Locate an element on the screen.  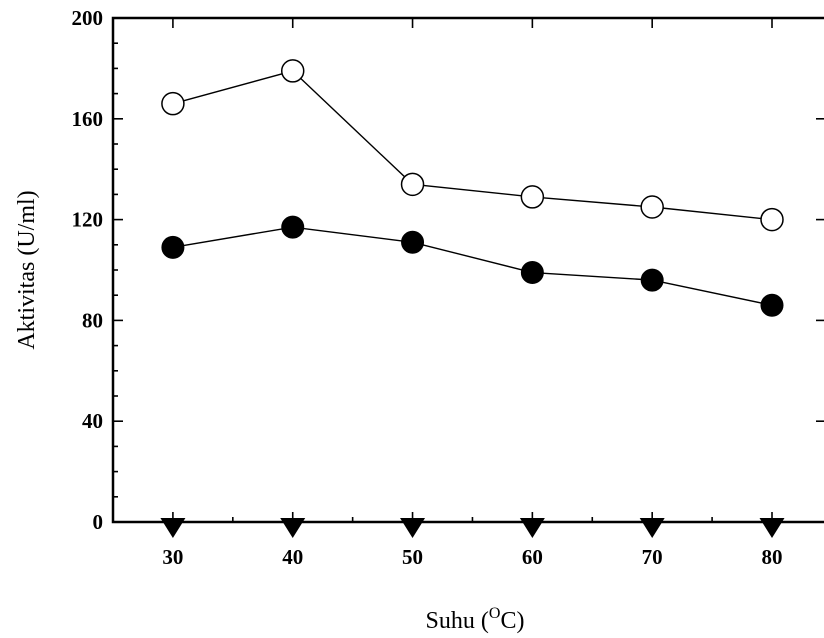
x-axis-title: Suhu (OC) is located at coordinates (475, 619).